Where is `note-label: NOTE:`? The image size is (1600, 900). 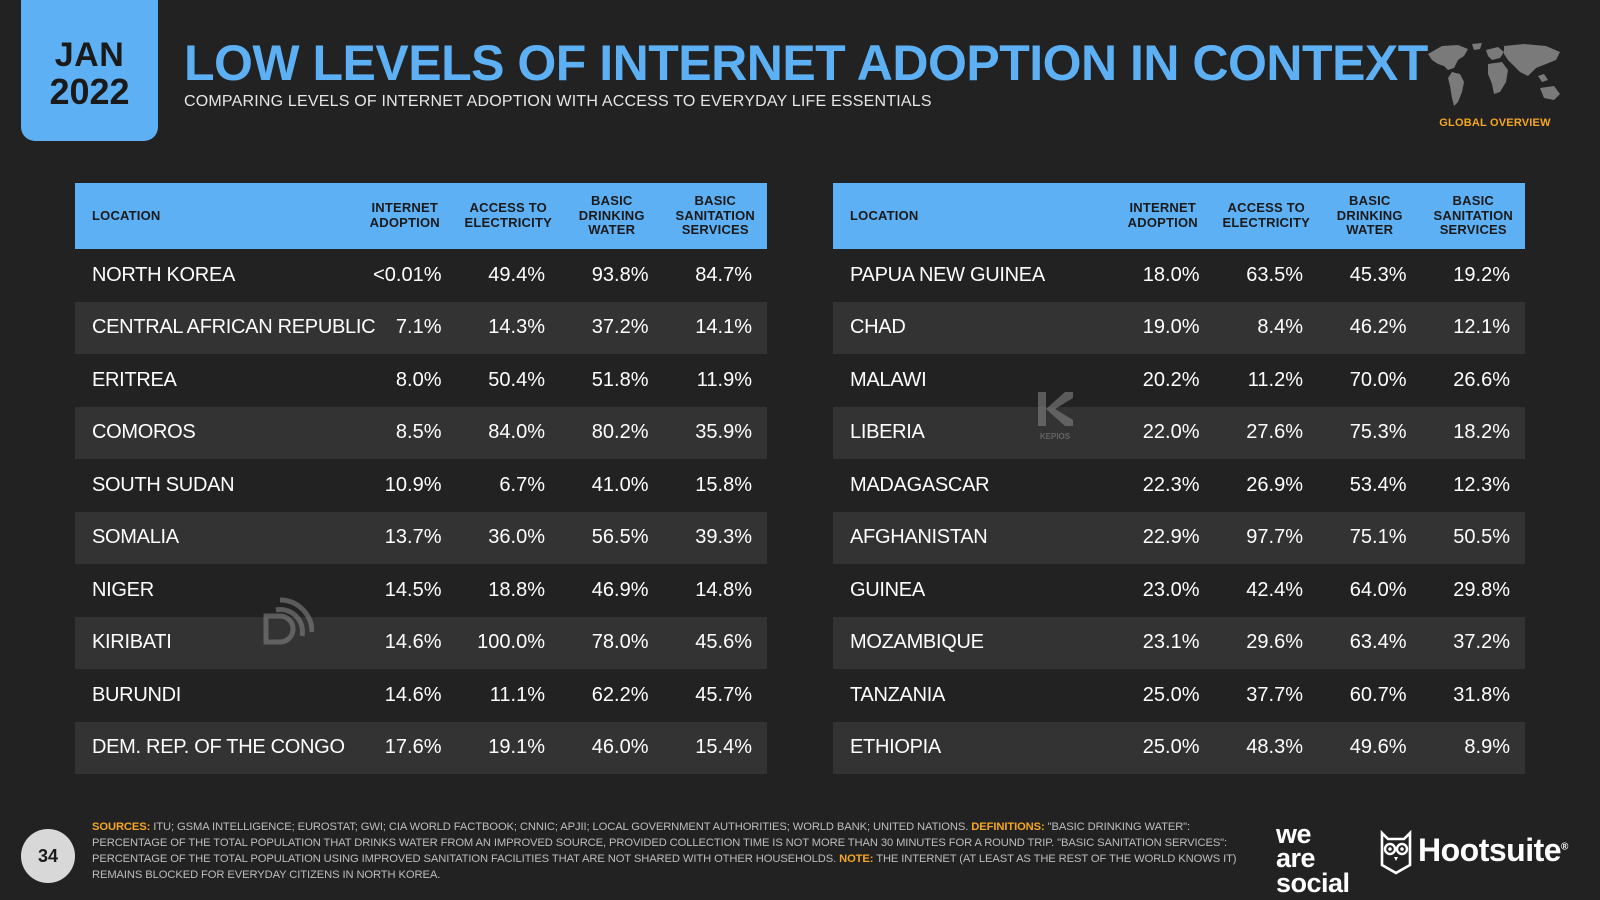
note-label: NOTE: is located at coordinates (856, 858).